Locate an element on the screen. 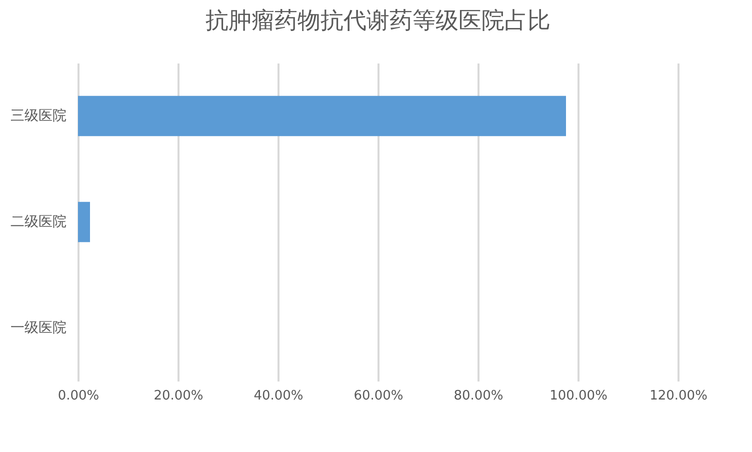 This screenshot has height=452, width=752. chart-title: 抗肿瘤药物抗代谢药等级医院占比 is located at coordinates (378, 21).